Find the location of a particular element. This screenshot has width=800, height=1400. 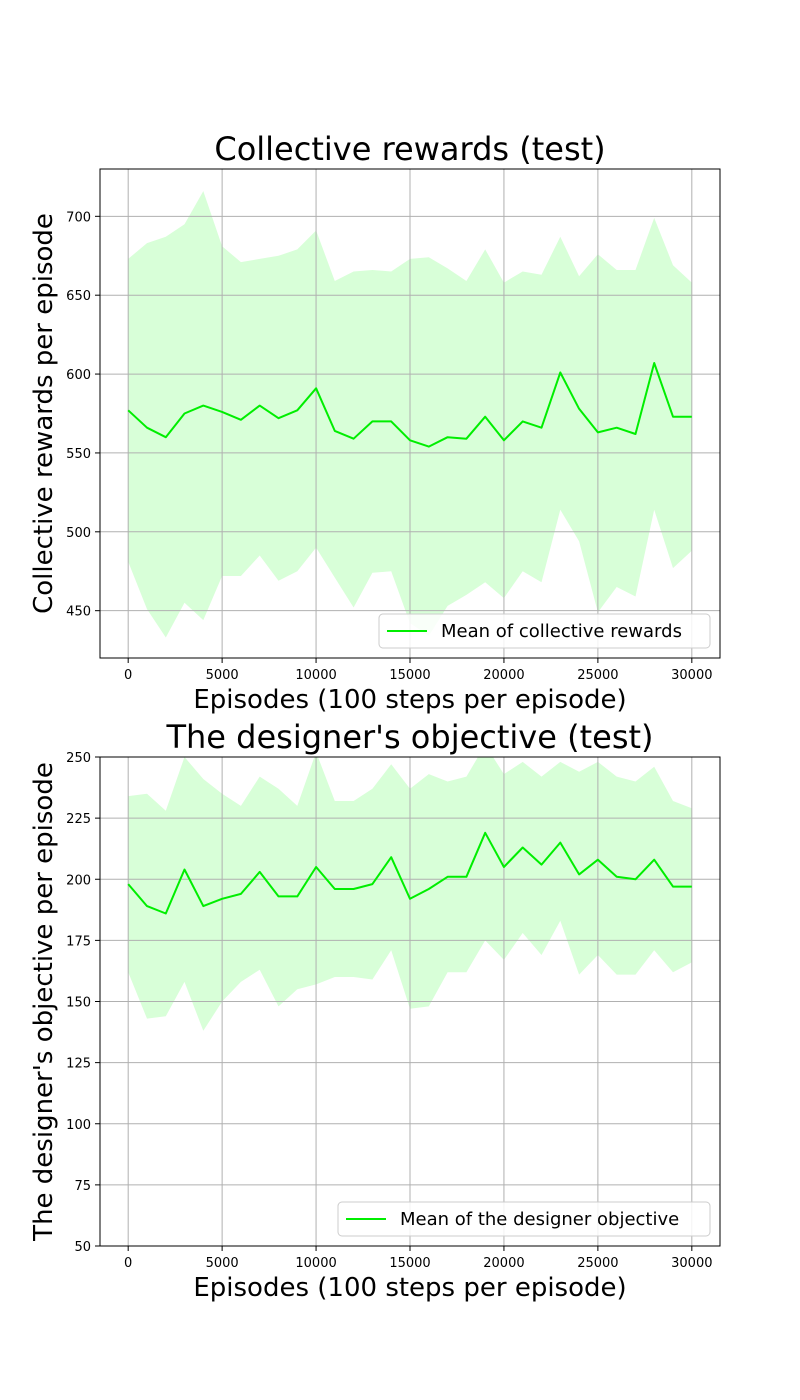

legend-label: Mean of collective rewards is located at coordinates (561, 631).